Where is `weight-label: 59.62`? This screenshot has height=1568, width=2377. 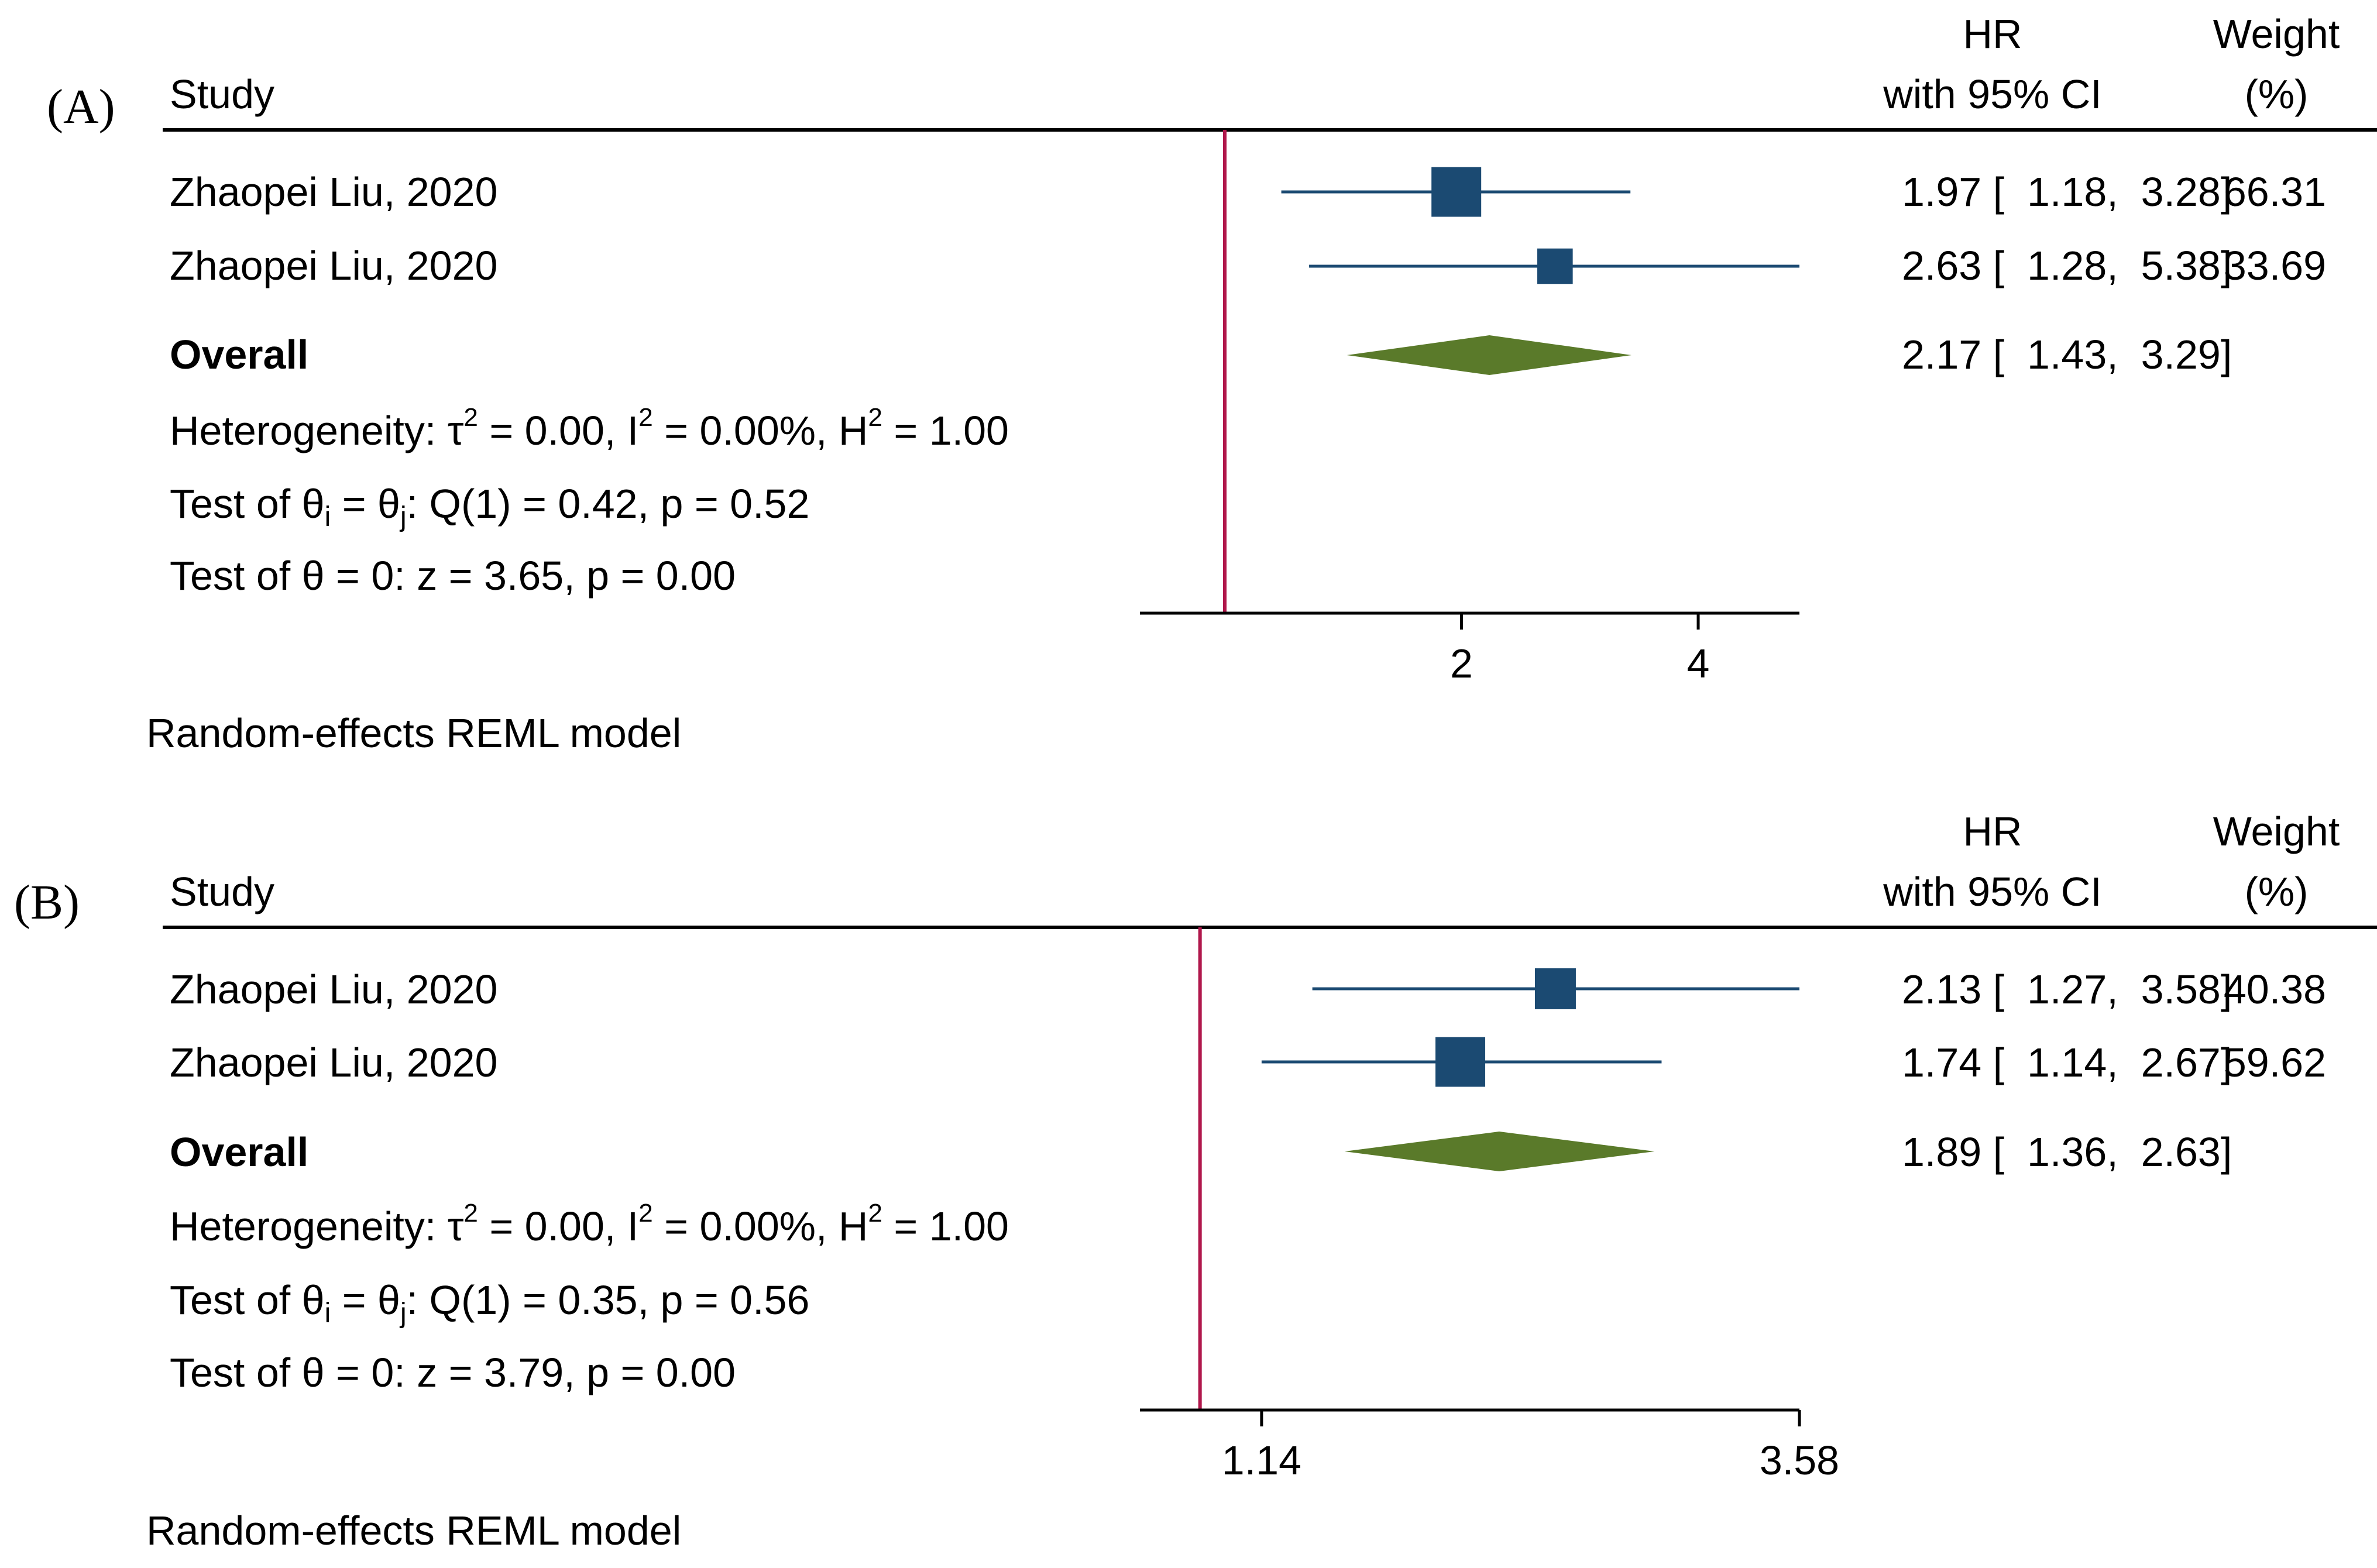 weight-label: 59.62 is located at coordinates (2275, 1062).